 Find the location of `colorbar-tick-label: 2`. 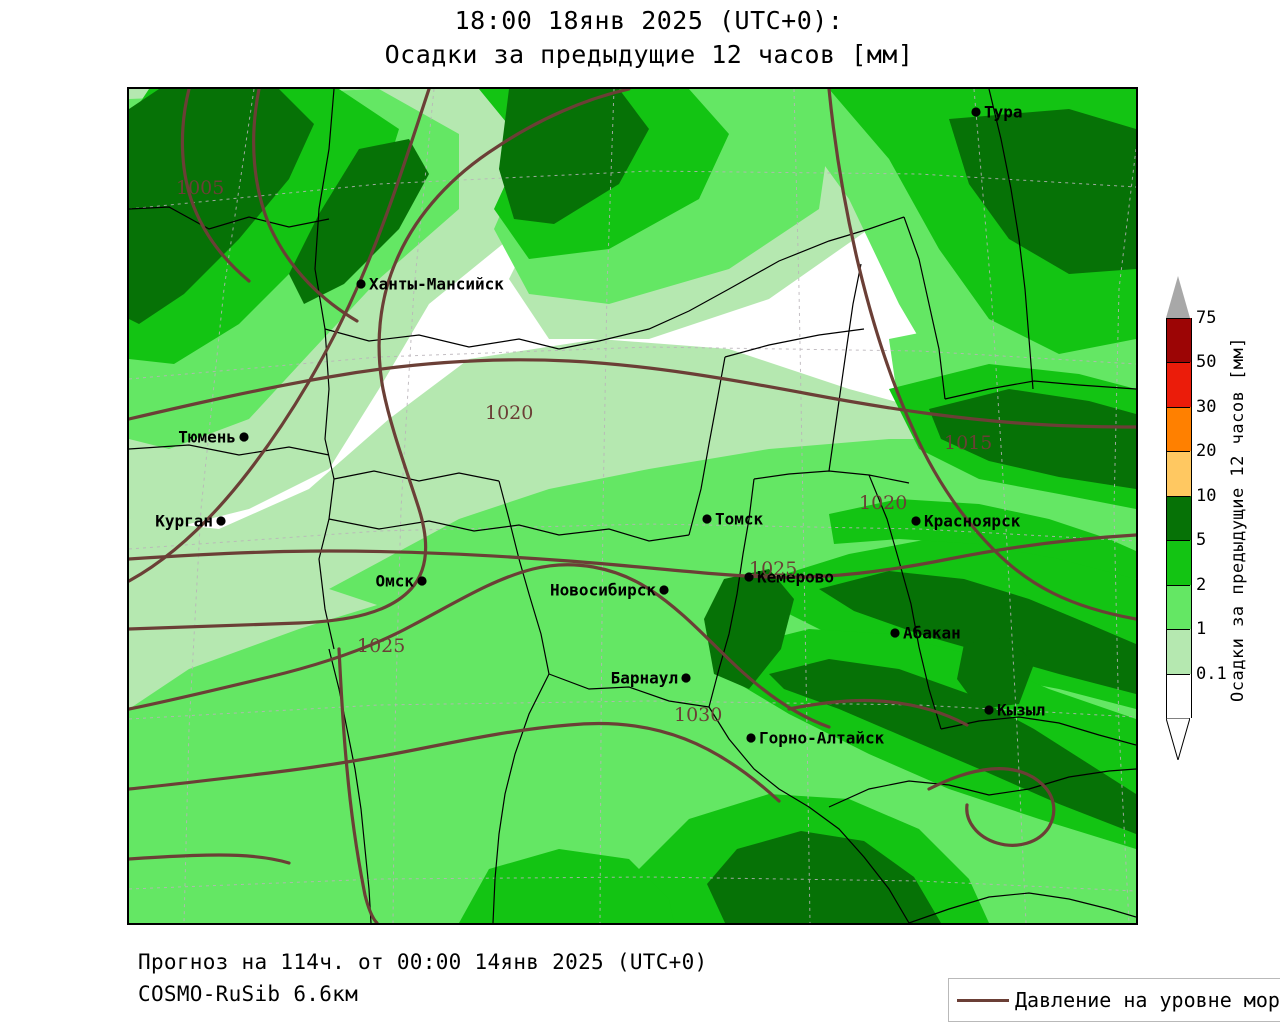

colorbar-tick-label: 2 is located at coordinates (1201, 584).